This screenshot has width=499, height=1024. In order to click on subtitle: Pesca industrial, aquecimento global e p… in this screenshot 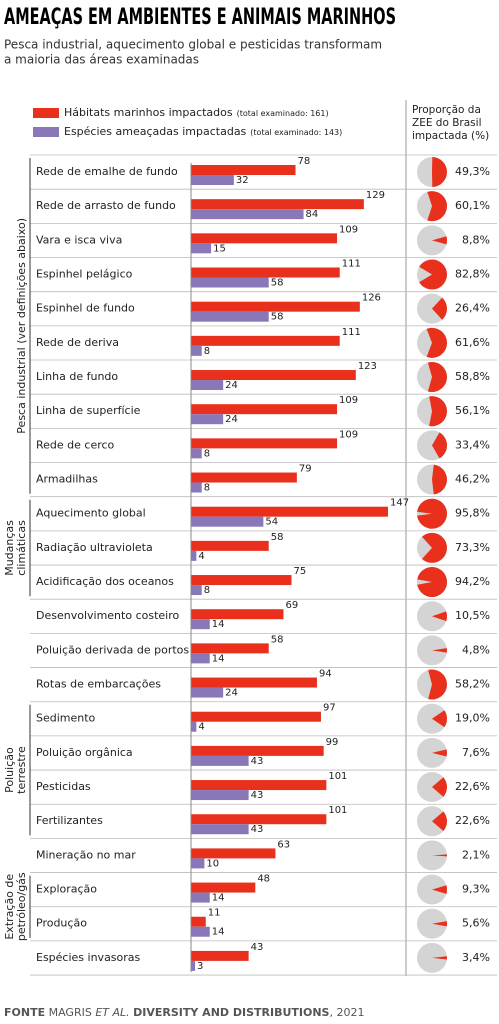, I will do `click(193, 45)`.